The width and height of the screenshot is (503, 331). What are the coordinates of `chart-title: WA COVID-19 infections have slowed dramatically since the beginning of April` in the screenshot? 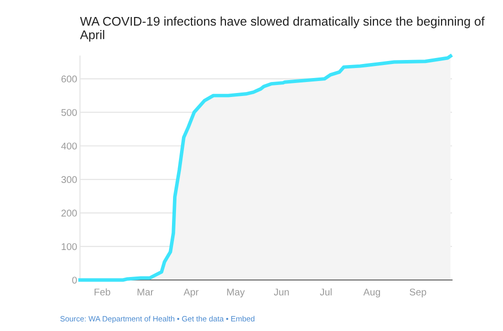 It's located at (282, 29).